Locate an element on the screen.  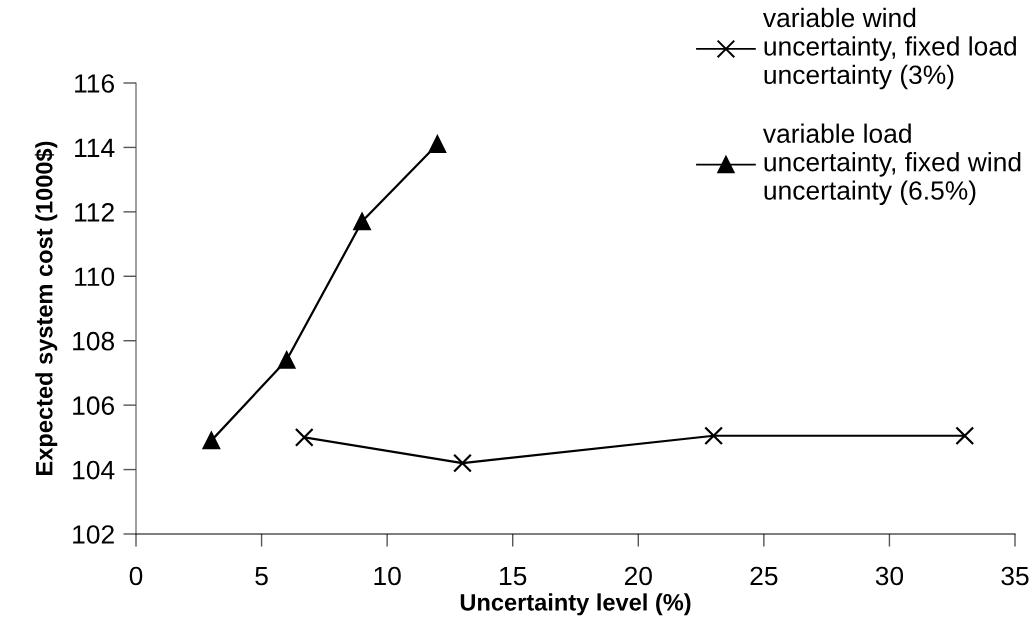
legend-label: variable load uncertainty, fixed wind uncertainty (6.5%) is located at coordinates (891, 164).